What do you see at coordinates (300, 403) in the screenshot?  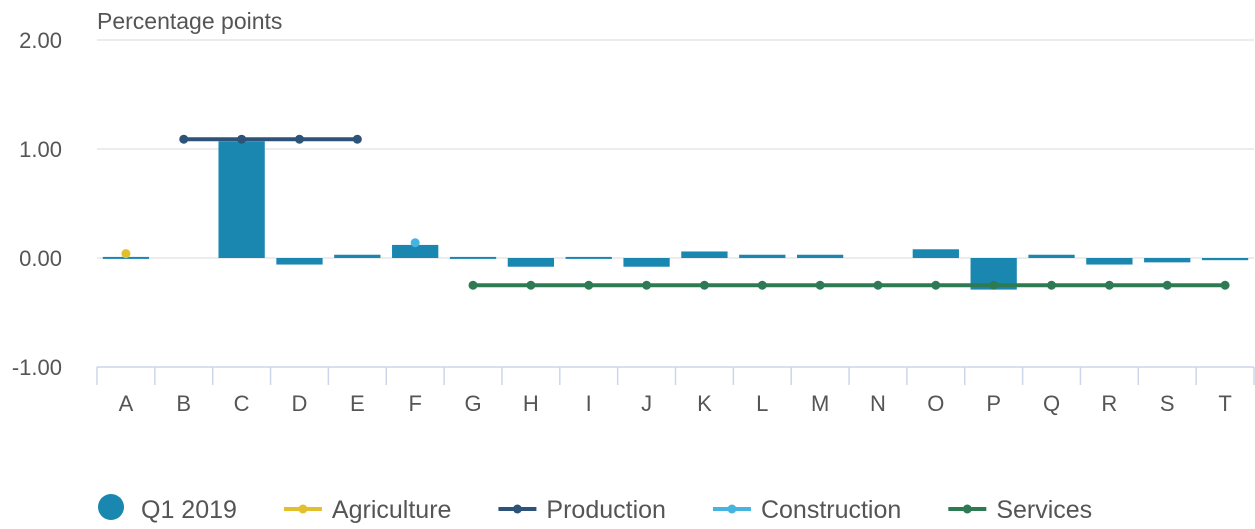 I see `x-tick-label: D` at bounding box center [300, 403].